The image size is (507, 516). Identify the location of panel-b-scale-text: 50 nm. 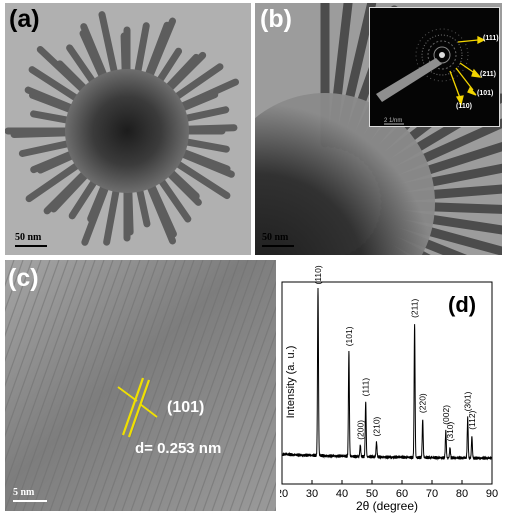
(275, 237).